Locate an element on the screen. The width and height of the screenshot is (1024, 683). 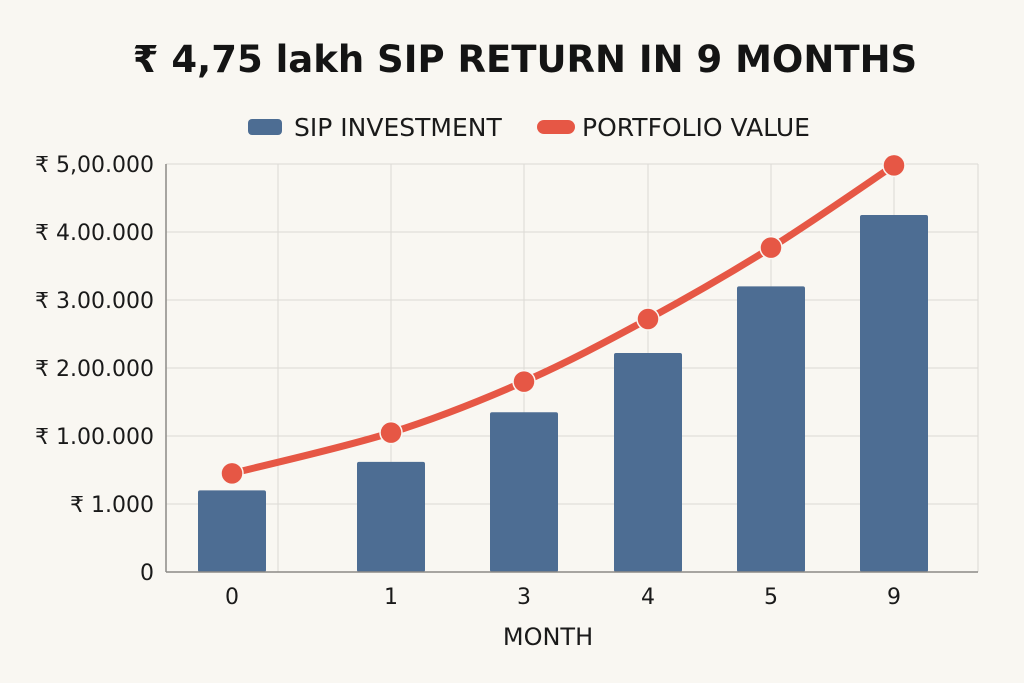
x-tick-label: 3 is located at coordinates (524, 597).